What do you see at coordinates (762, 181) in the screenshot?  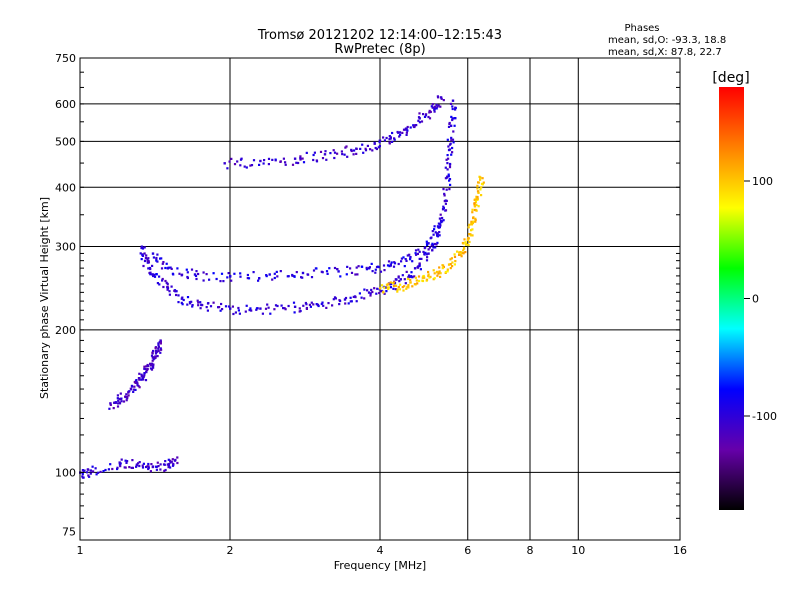 I see `colorbar-tick-label: 100` at bounding box center [762, 181].